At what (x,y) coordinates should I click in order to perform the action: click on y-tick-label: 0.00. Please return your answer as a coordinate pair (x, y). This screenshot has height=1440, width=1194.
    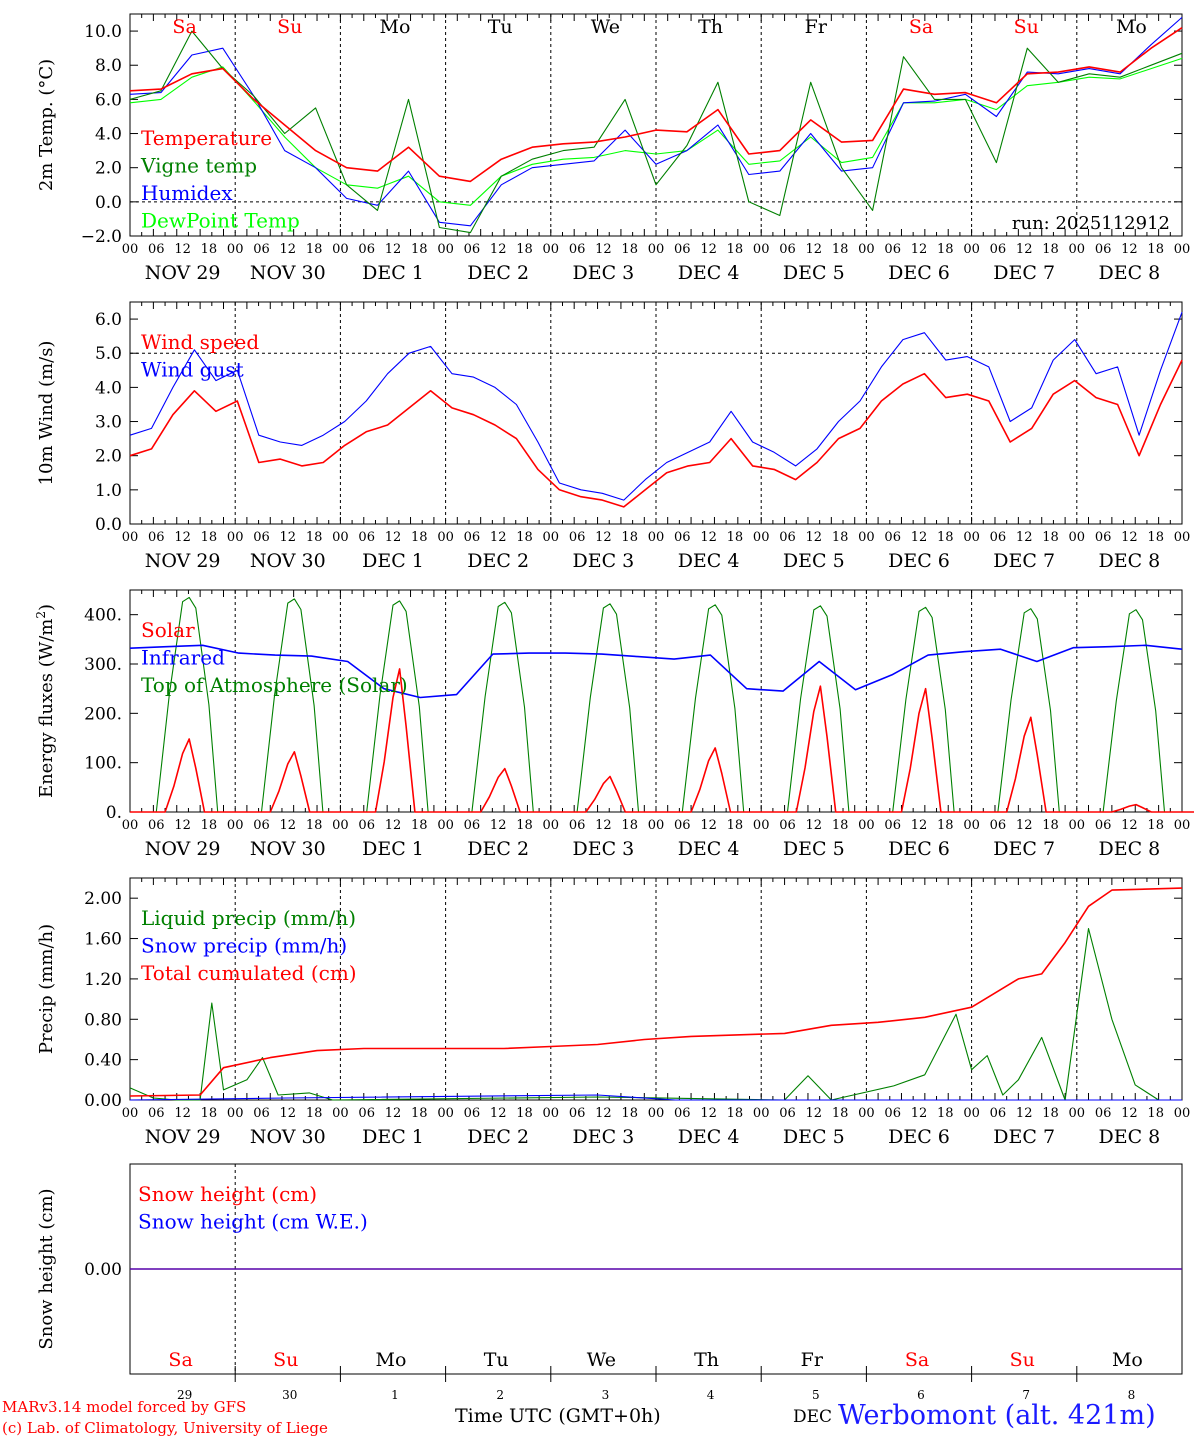
    Looking at the image, I should click on (103, 1270).